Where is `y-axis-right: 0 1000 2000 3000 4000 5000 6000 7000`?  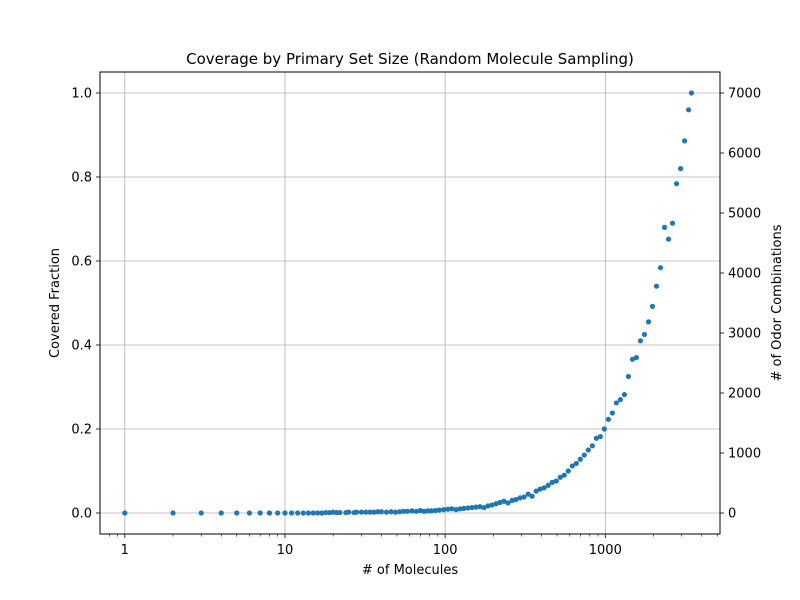 y-axis-right: 0 1000 2000 3000 4000 5000 6000 7000 is located at coordinates (740, 304).